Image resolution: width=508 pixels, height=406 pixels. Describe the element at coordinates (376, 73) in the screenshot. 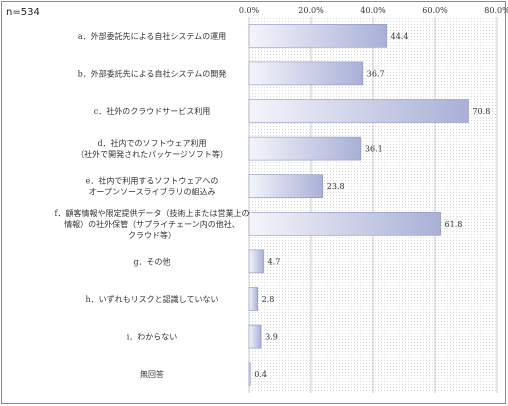

I see `data-label: 36.7` at that location.